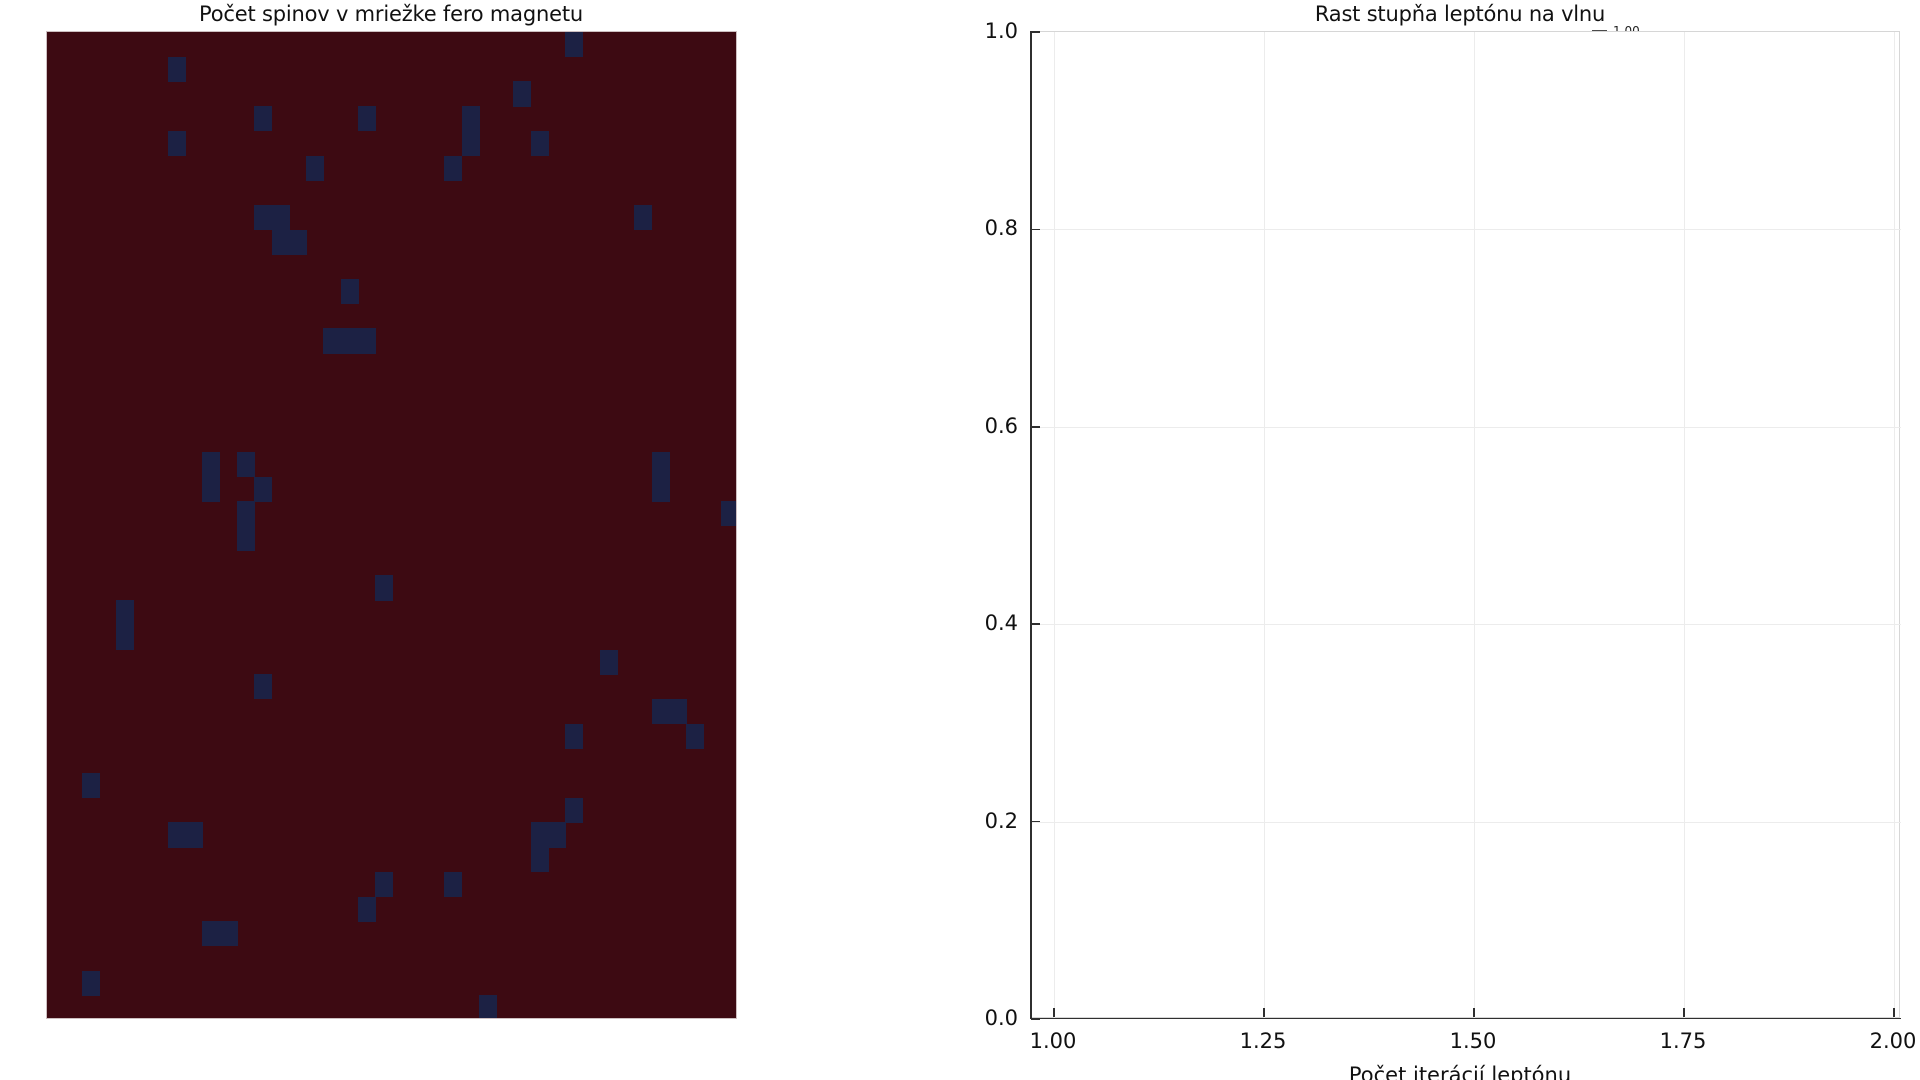 This screenshot has height=1080, width=1920. What do you see at coordinates (391, 14) in the screenshot?
I see `heatmap-title: Počet spinov v mriežke fero magnetu` at bounding box center [391, 14].